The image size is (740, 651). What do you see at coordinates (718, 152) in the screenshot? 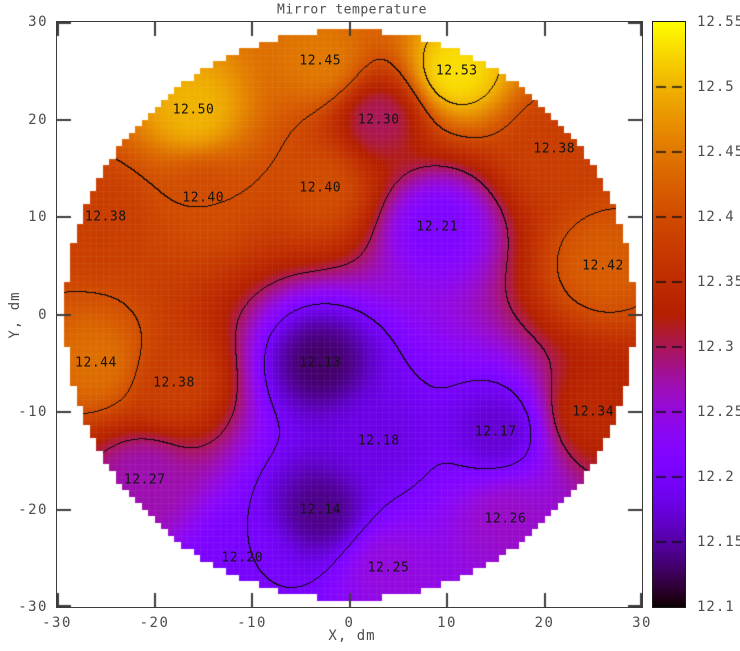
I see `colorbar-tick-label: 12.45` at bounding box center [718, 152].